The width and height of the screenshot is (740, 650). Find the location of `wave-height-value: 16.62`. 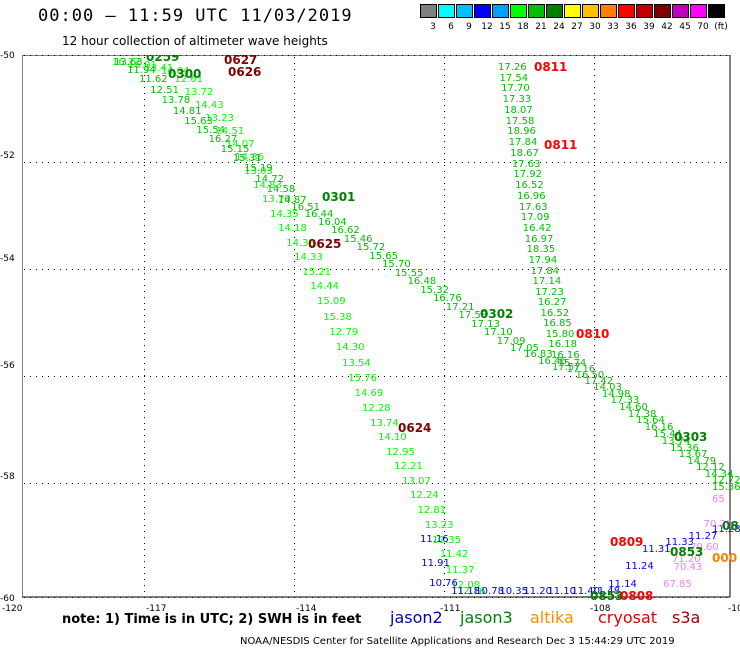

wave-height-value: 16.62 is located at coordinates (345, 231).